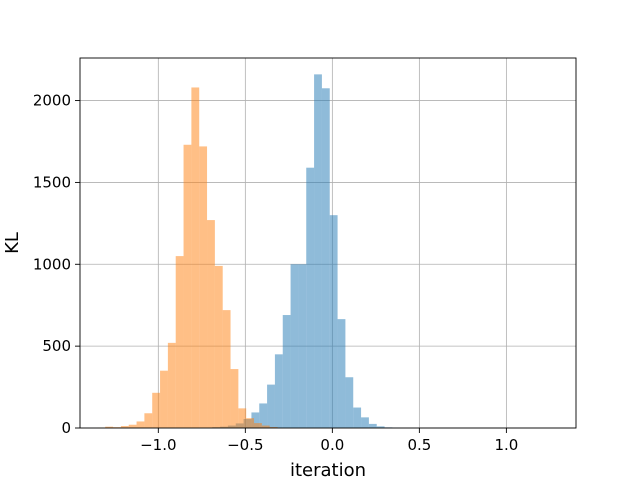  Describe the element at coordinates (56, 346) in the screenshot. I see `y-tick-label-1: 500` at that location.